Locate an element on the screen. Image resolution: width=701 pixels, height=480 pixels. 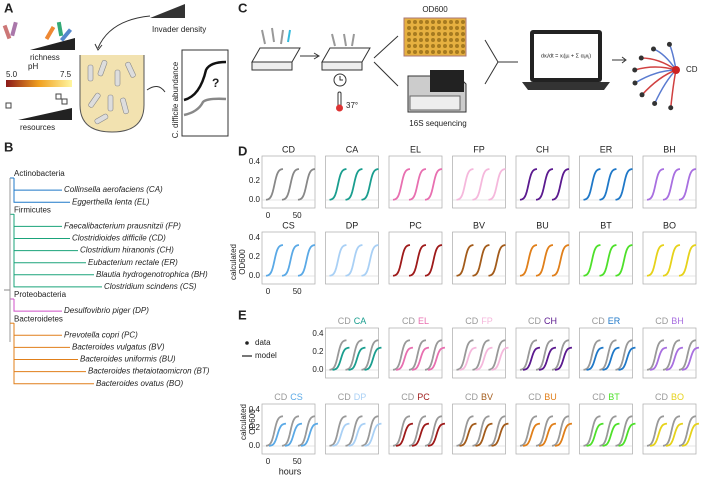
node-label: CD is located at coordinates (692, 69).